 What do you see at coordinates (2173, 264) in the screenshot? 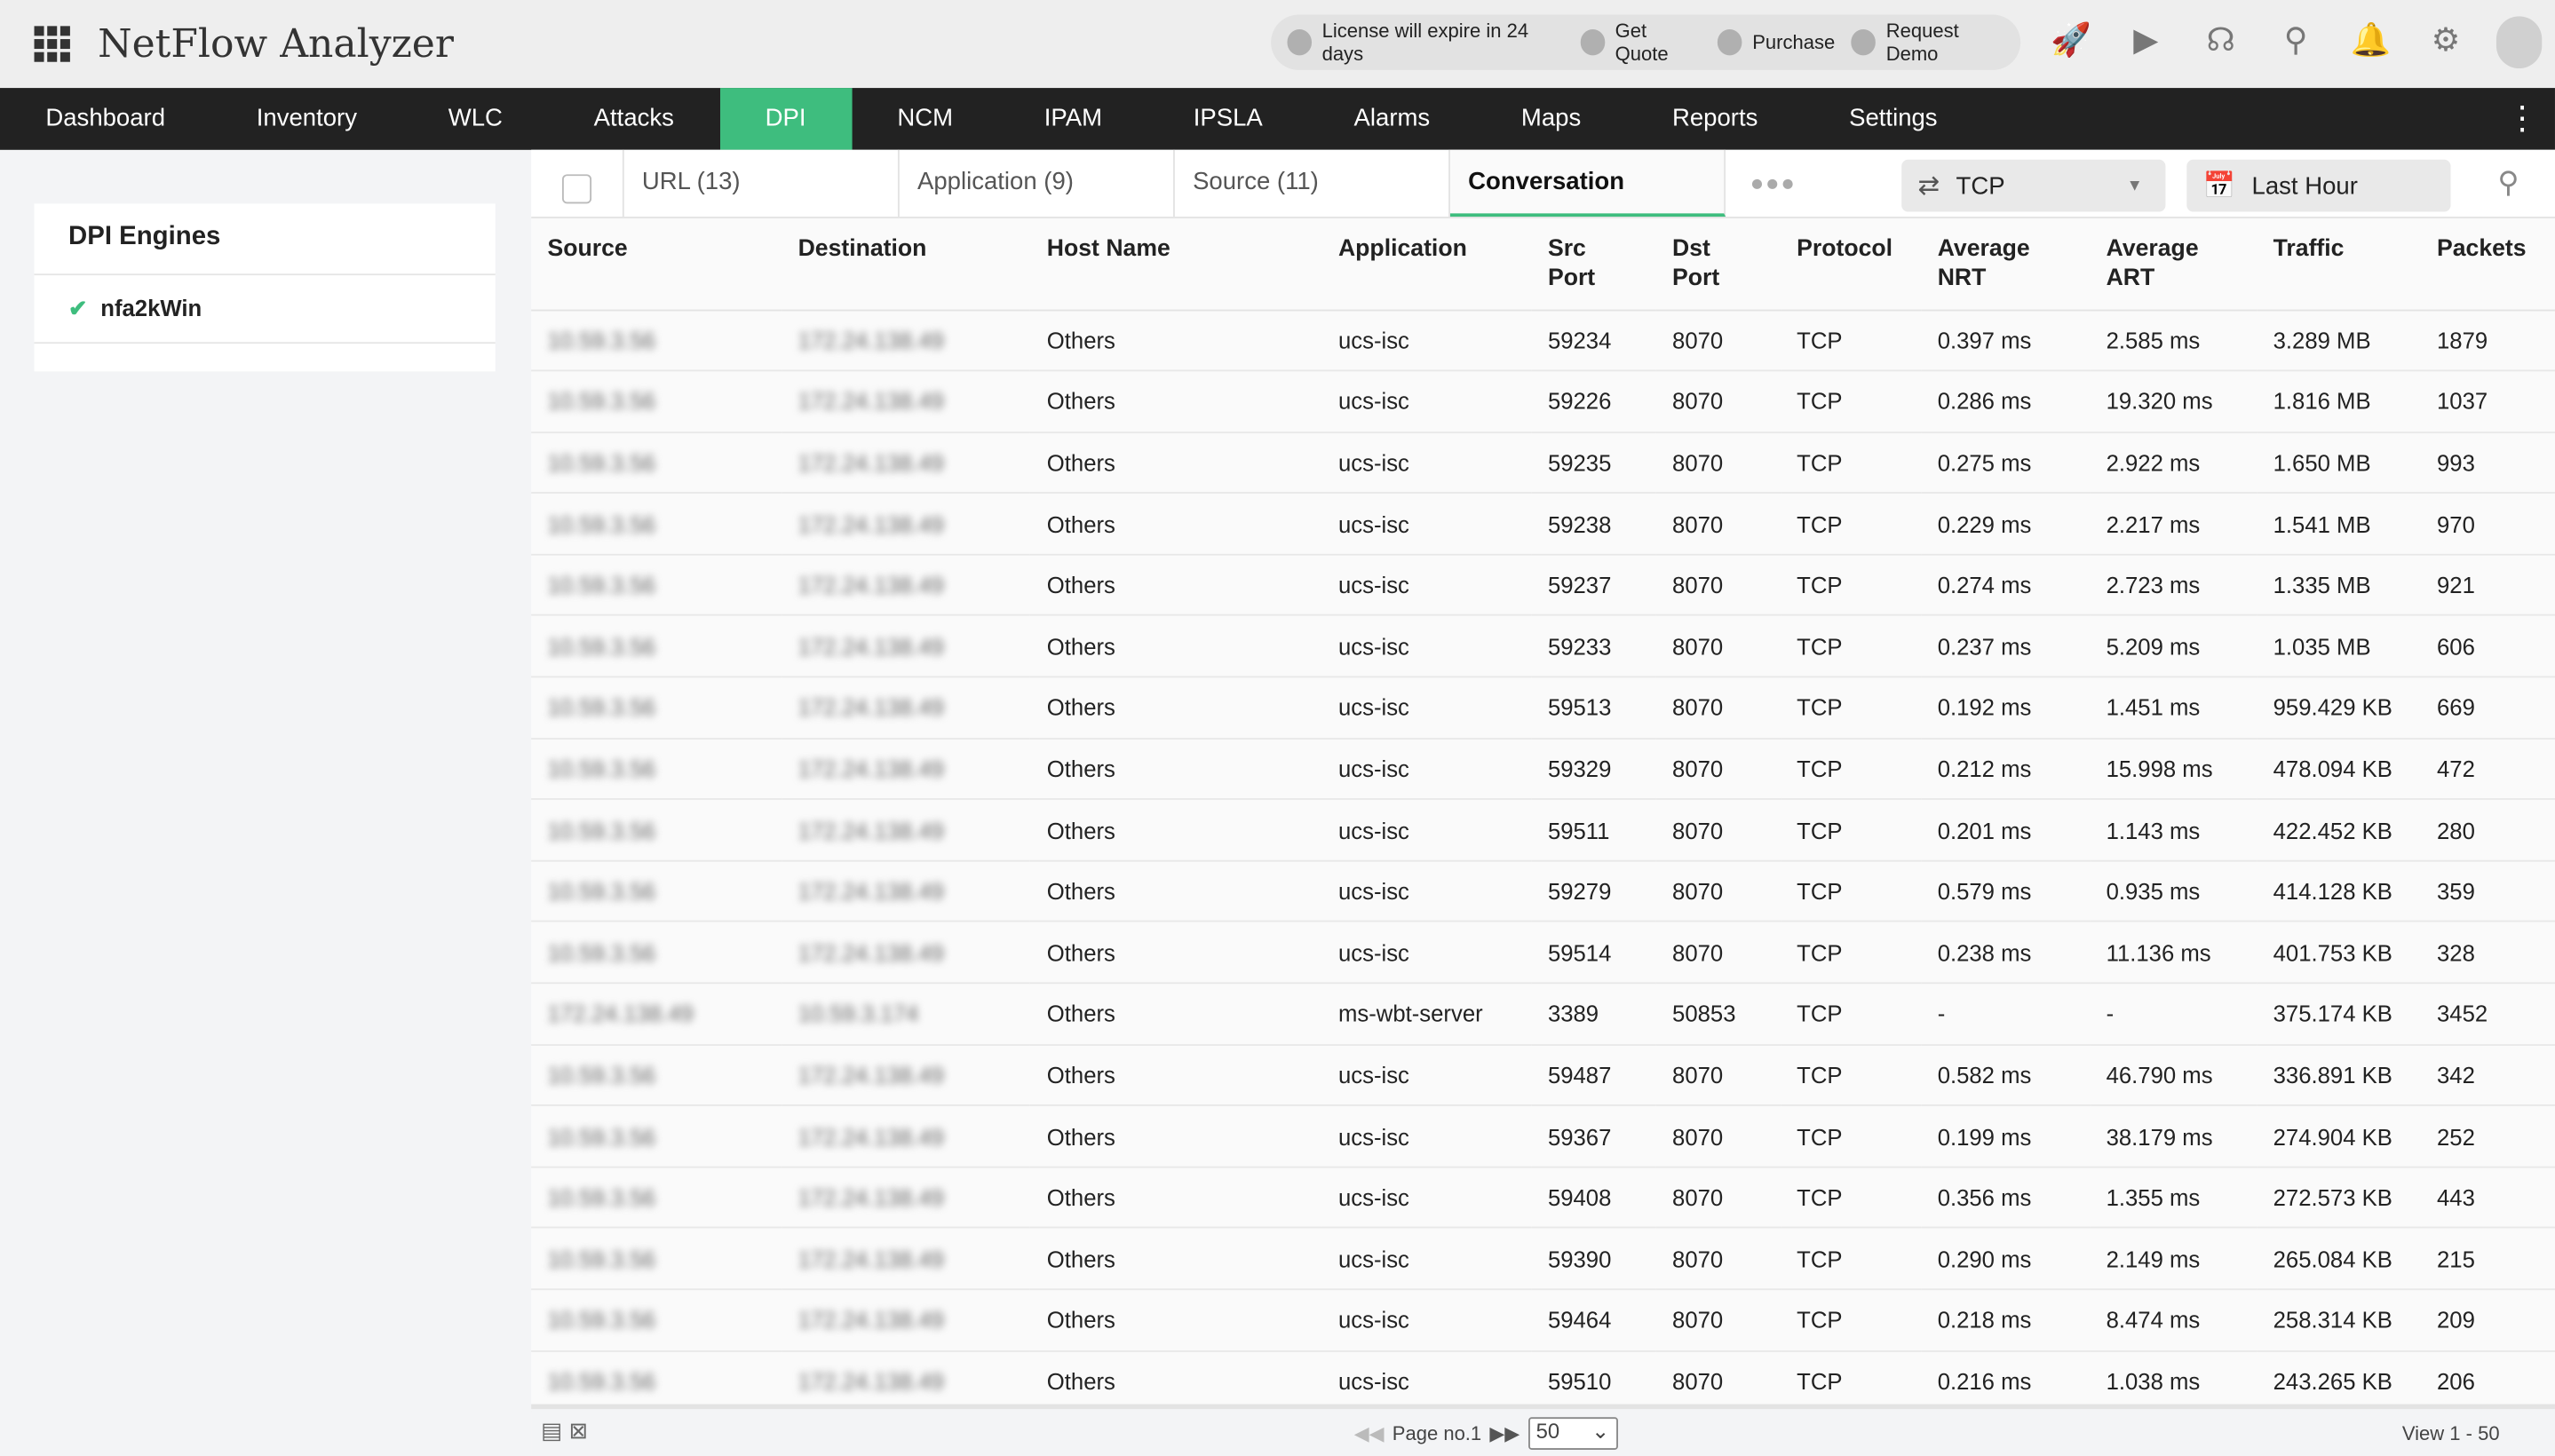
I see `column-header: Average ART` at bounding box center [2173, 264].